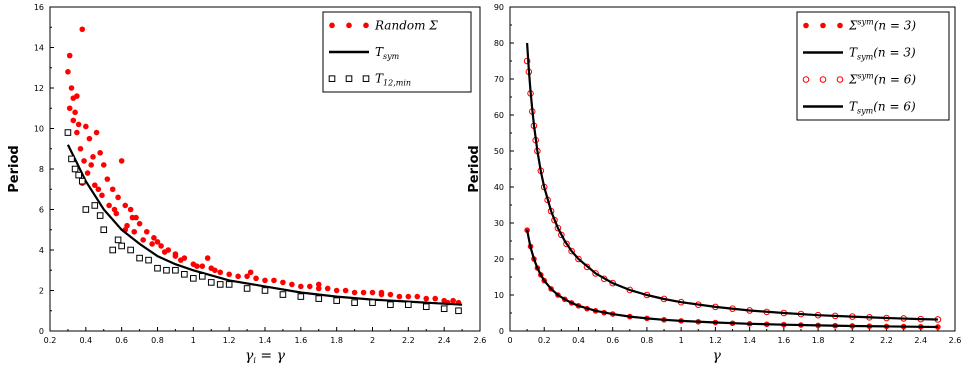  What do you see at coordinates (852, 340) in the screenshot?
I see `x-tick-label: 2` at bounding box center [852, 340].